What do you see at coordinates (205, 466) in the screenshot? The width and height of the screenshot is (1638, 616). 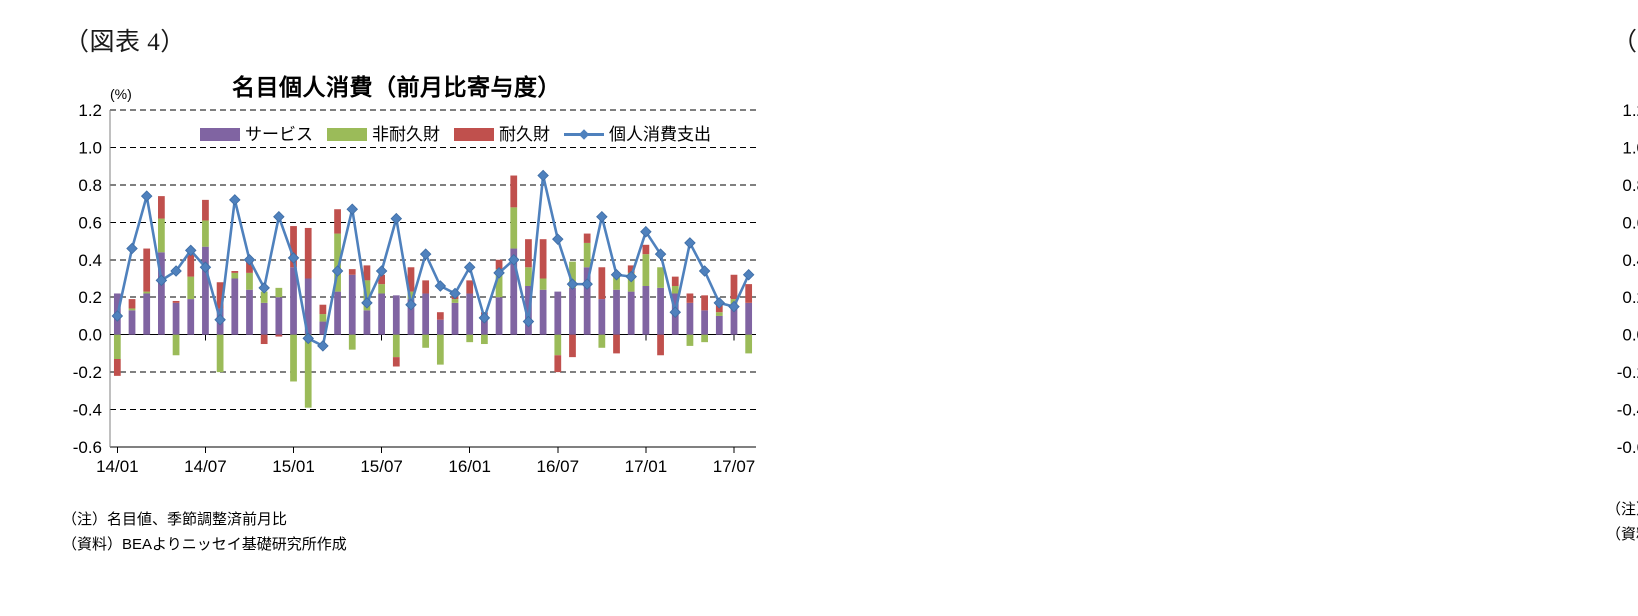 I see `x-axis-tick-label: 14/07` at bounding box center [205, 466].